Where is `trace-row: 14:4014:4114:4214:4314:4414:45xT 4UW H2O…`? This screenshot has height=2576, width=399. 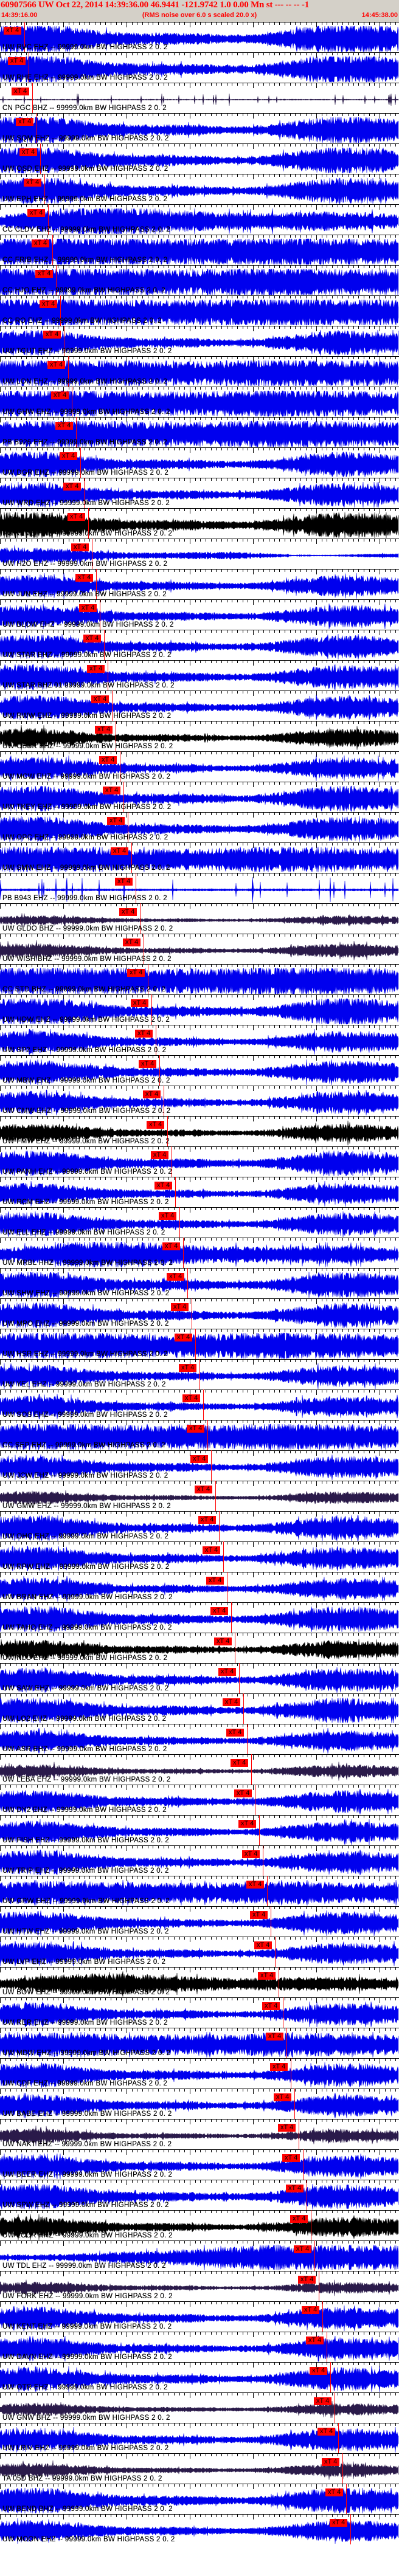 trace-row: 14:4014:4114:4214:4314:4414:45xT 4UW H2O… is located at coordinates (199, 554).